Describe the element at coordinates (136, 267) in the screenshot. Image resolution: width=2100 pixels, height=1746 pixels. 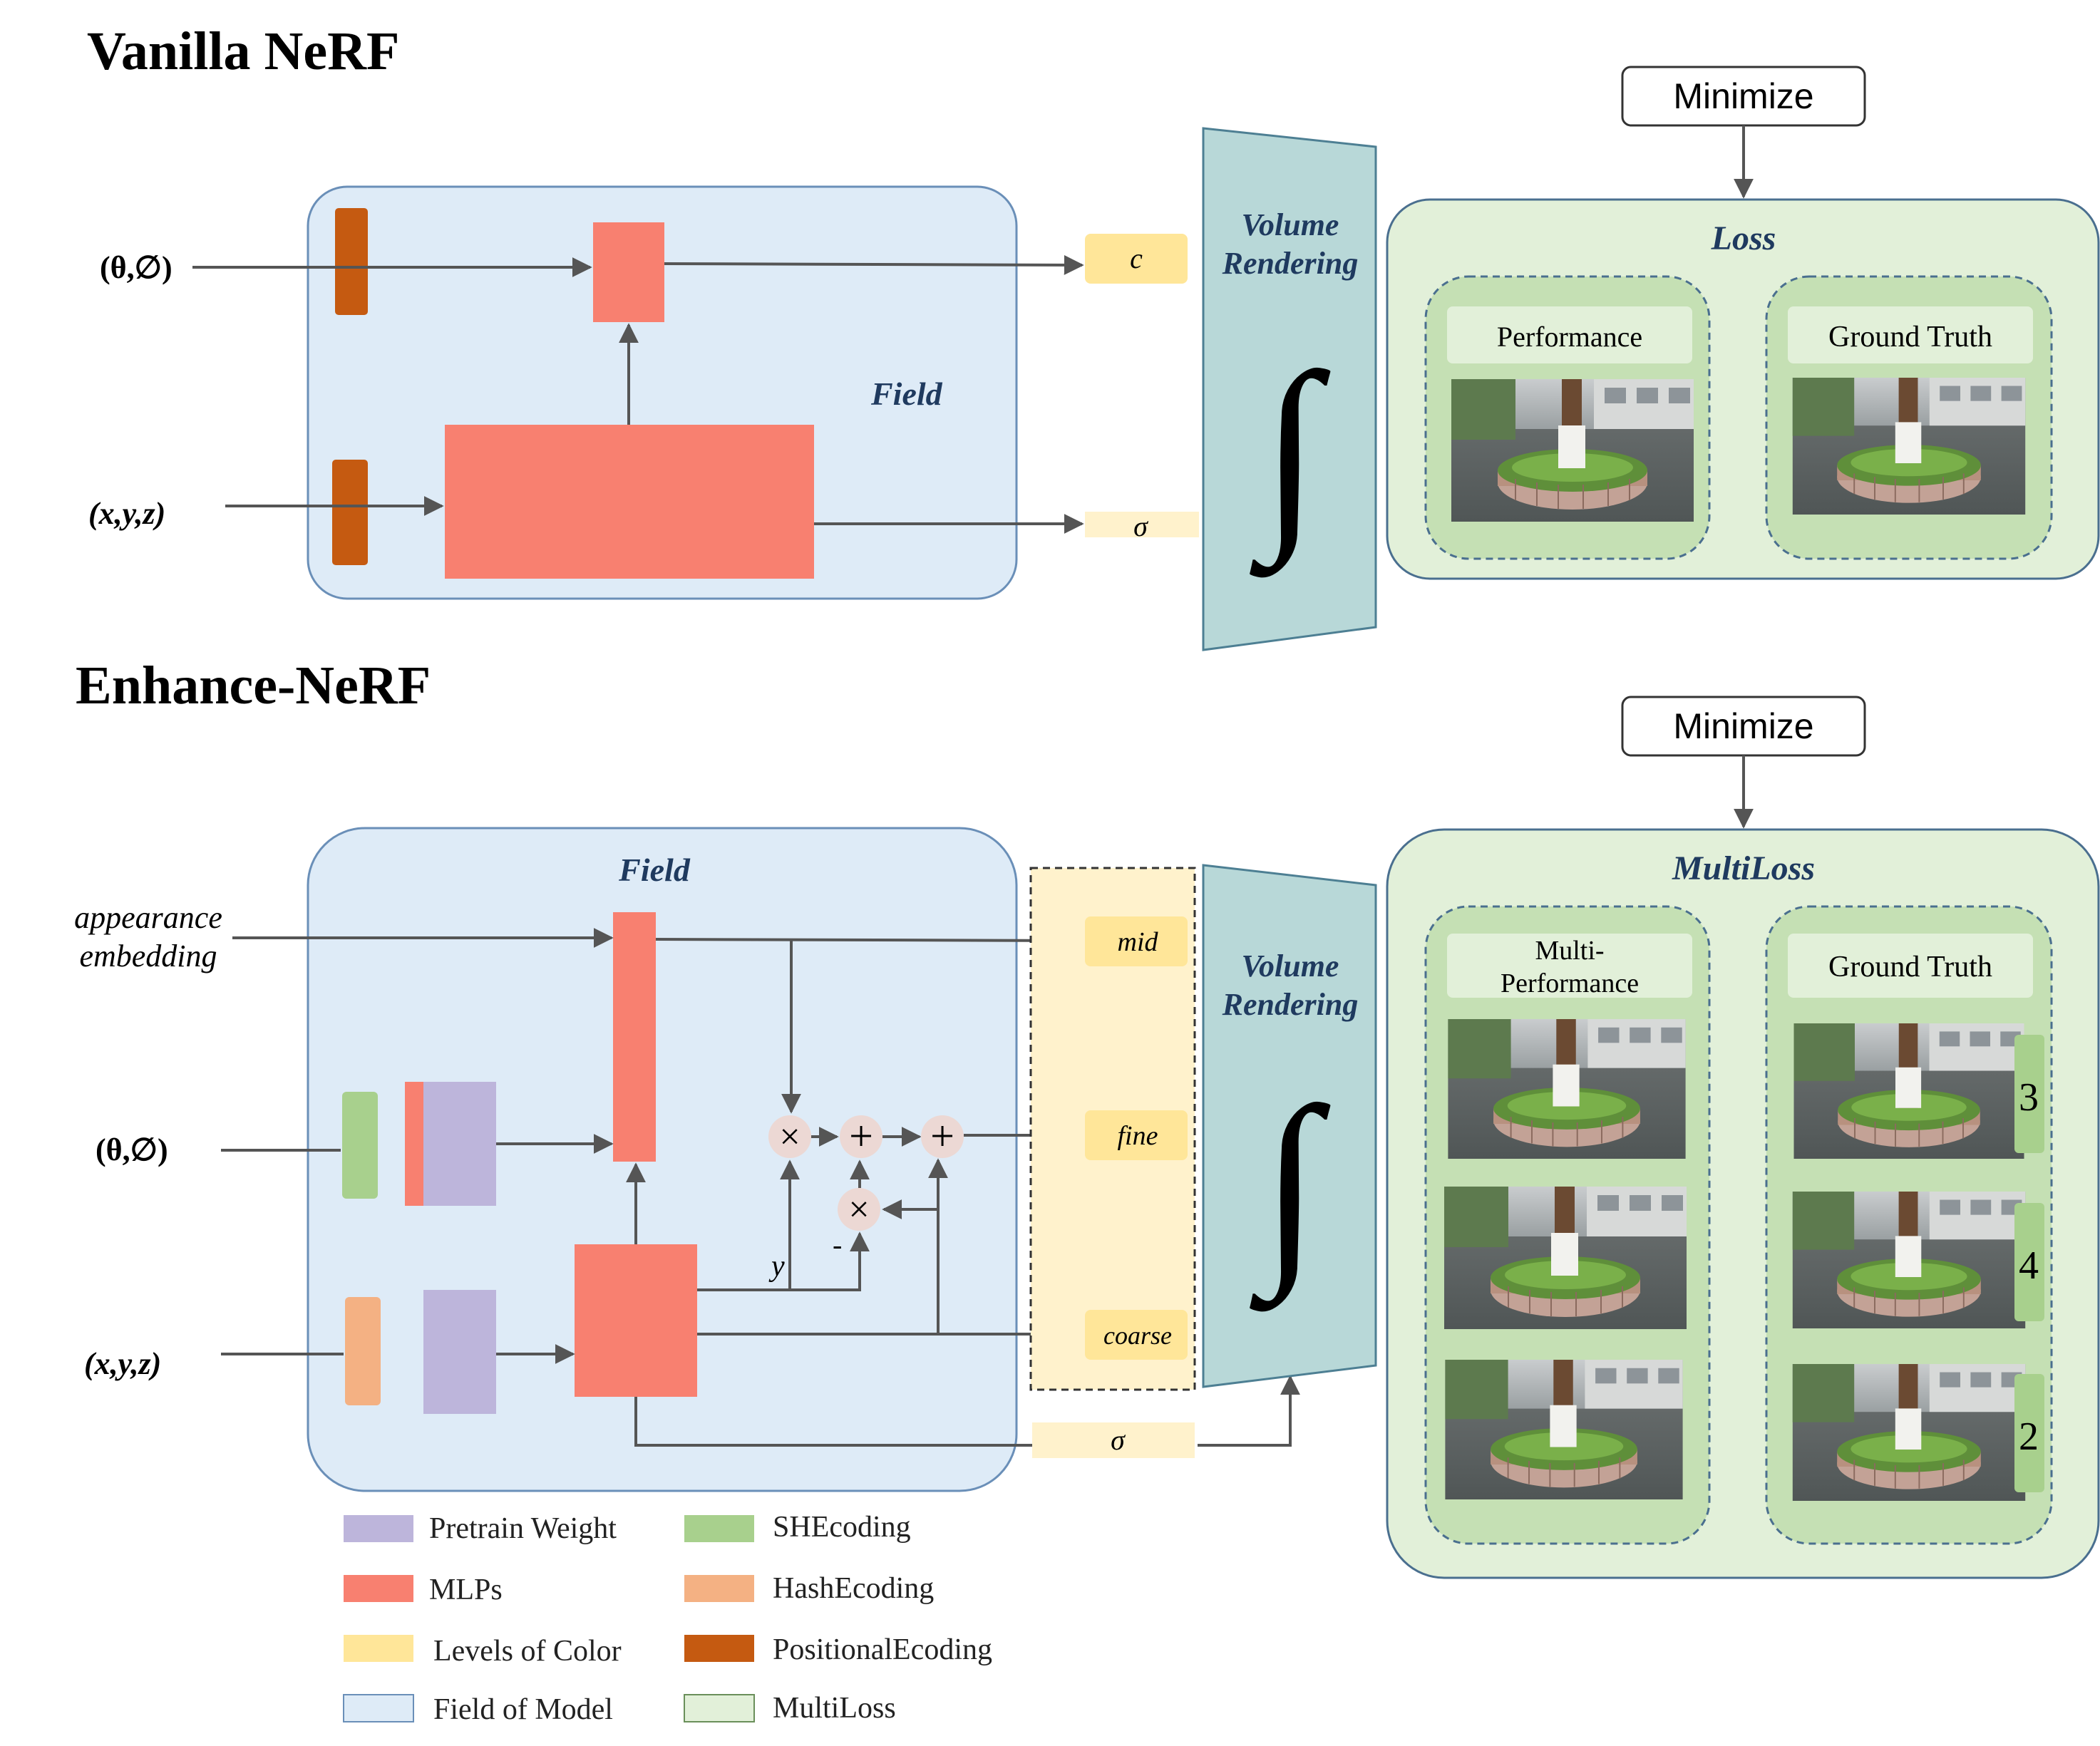
I see `vanilla-input-dir: (θ,∅)` at that location.